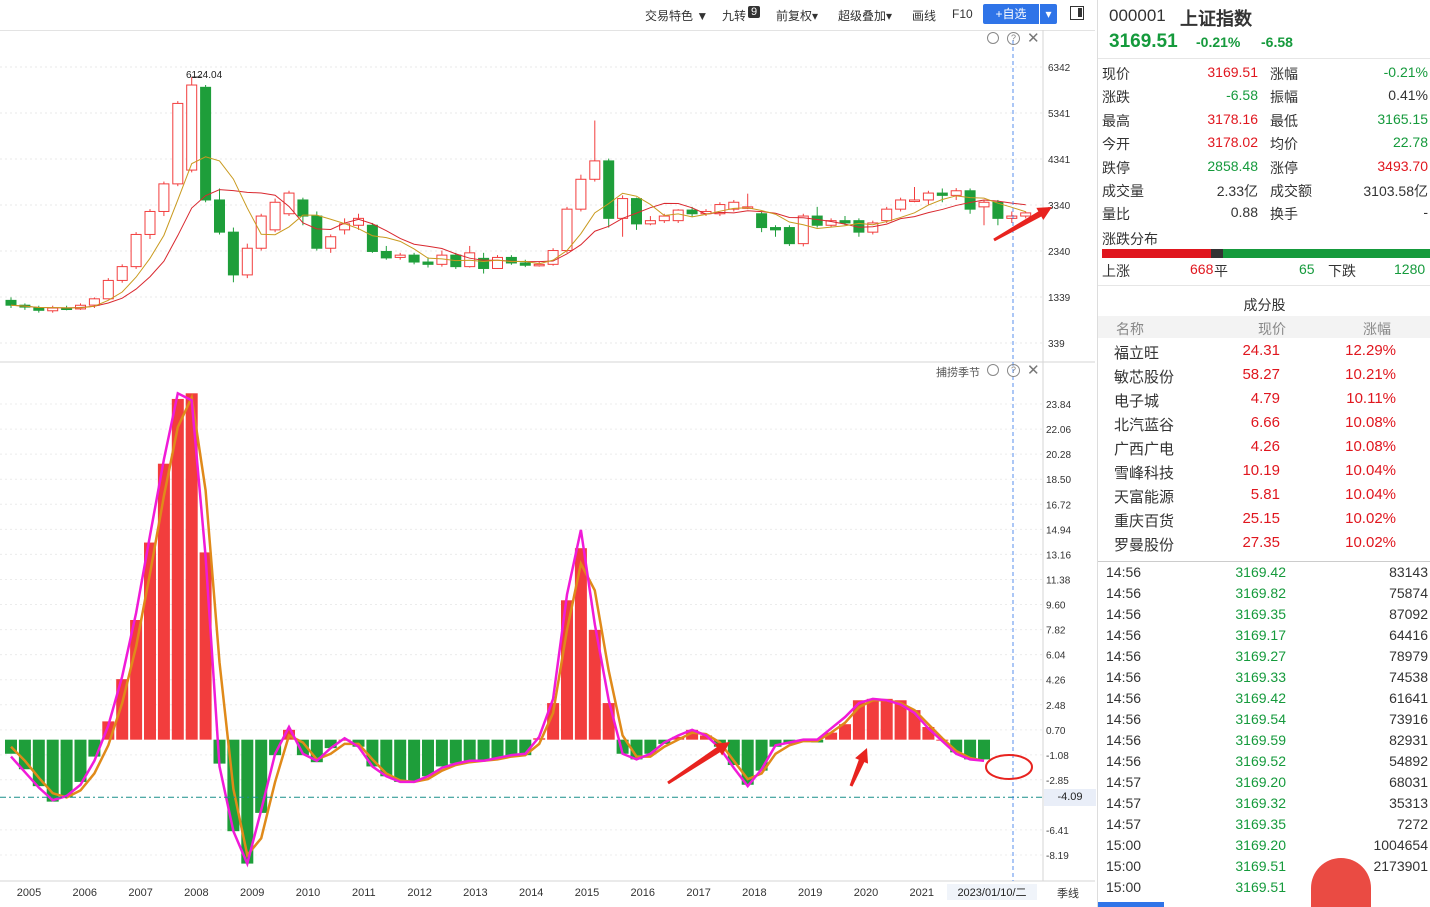 The image size is (1430, 907). I want to click on constituent-row: 电子城 4.79 10.11%, so click(1264, 400).